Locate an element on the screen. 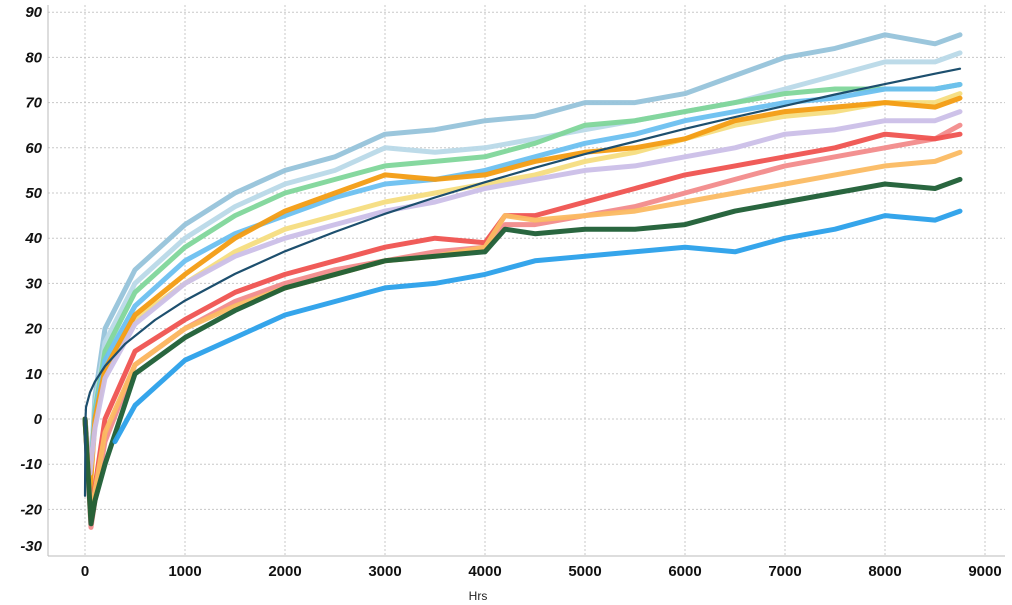 The height and width of the screenshot is (605, 1012). x-axis-label: Hrs is located at coordinates (478, 596).